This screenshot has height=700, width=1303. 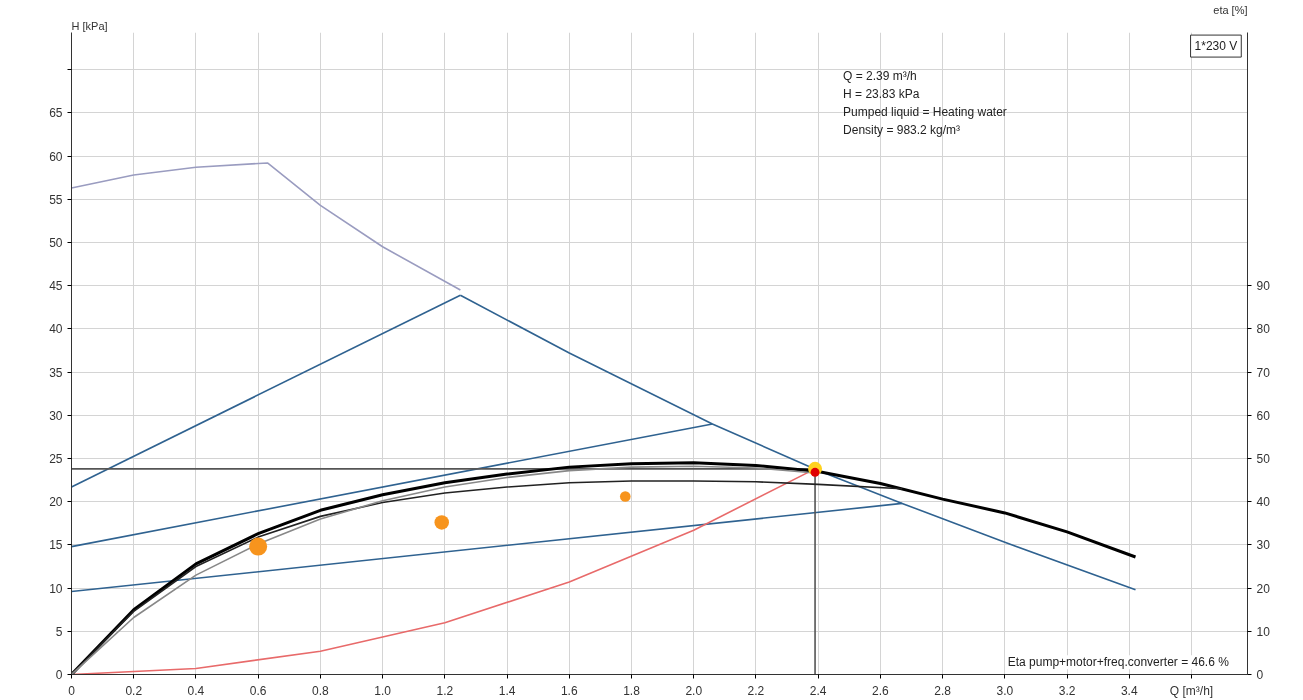 What do you see at coordinates (56, 199) in the screenshot?
I see `y-tick-label: 55` at bounding box center [56, 199].